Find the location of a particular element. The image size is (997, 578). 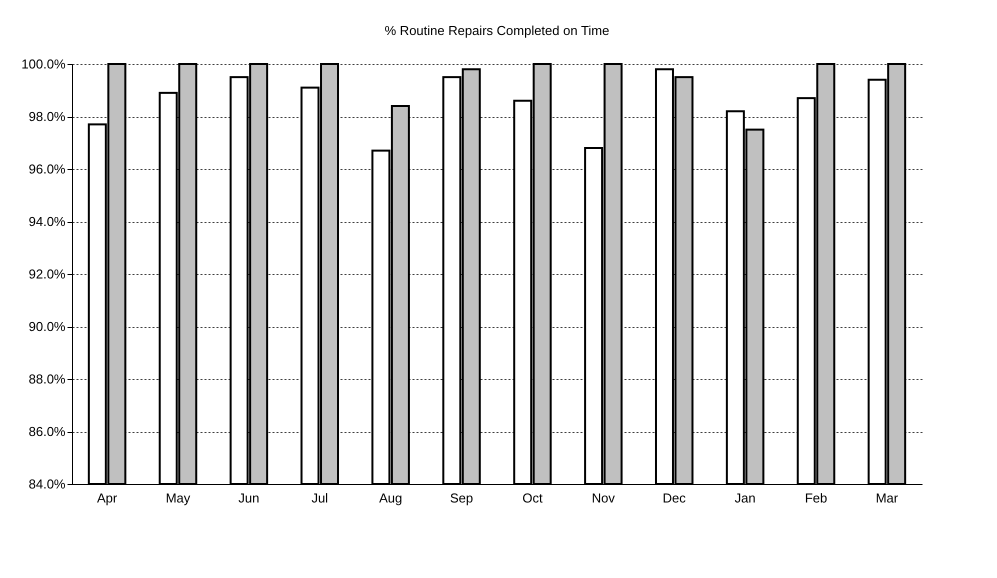

y-tick-label: 100.0% is located at coordinates (43, 64).